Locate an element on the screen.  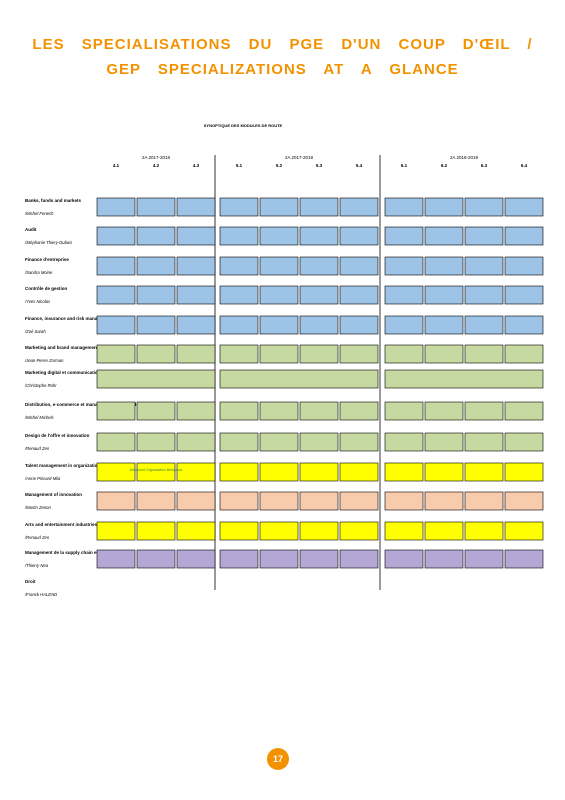
row-name: Banks, funds and markets is located at coordinates (53, 200).